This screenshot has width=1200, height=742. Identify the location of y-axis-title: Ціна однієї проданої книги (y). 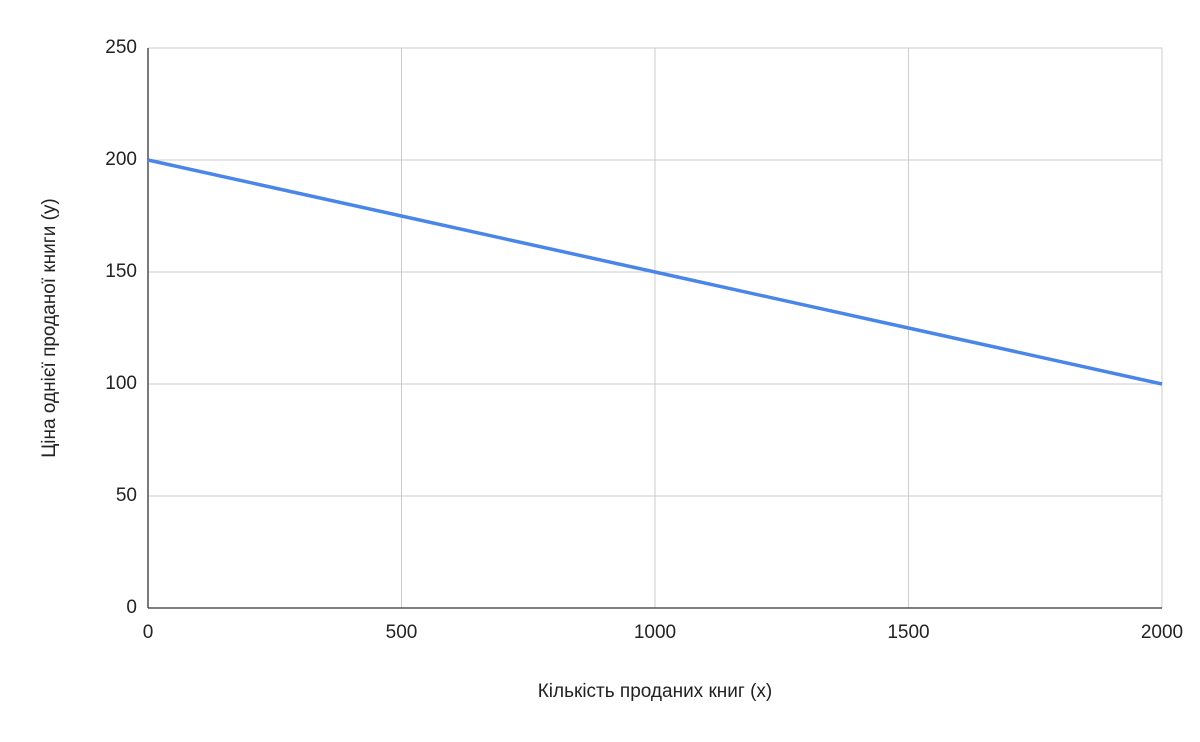
(49, 328).